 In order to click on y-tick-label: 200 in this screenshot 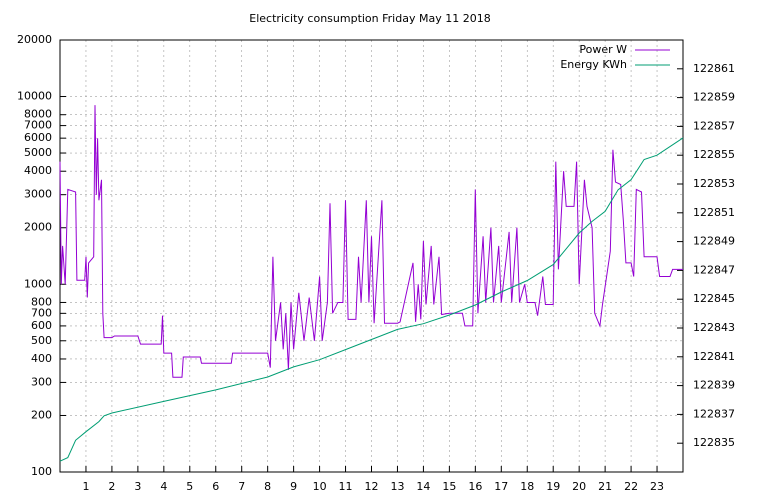, I will do `click(41, 414)`.